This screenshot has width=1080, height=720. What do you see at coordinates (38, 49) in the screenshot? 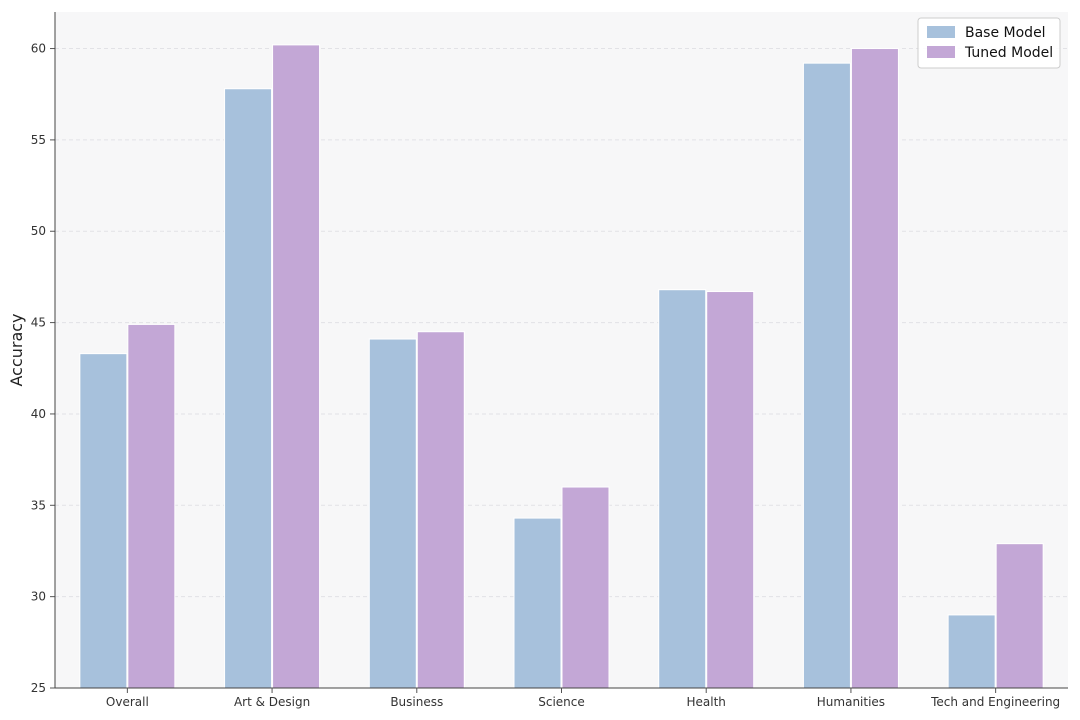
I see `y-tick-label: 60` at bounding box center [38, 49].